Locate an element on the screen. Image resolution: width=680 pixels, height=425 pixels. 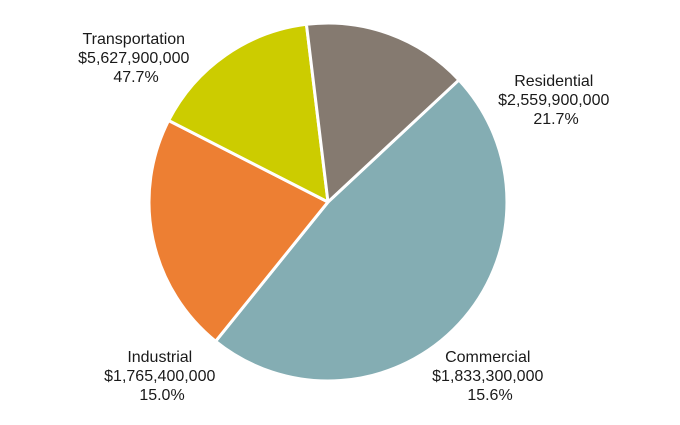
label-transportation-value: $5,627,900,000 is located at coordinates (133, 58).